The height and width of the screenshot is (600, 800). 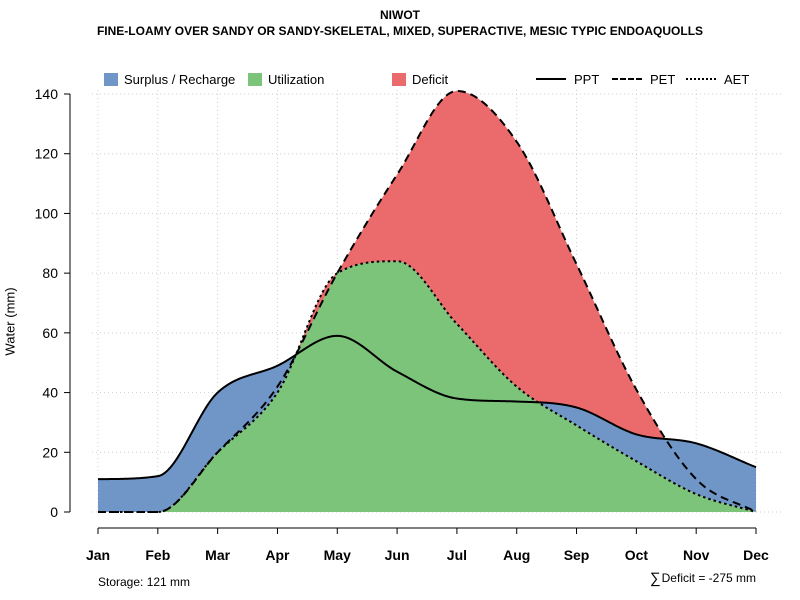 I want to click on deficit-label: Deficit = -275 mm, so click(x=708, y=578).